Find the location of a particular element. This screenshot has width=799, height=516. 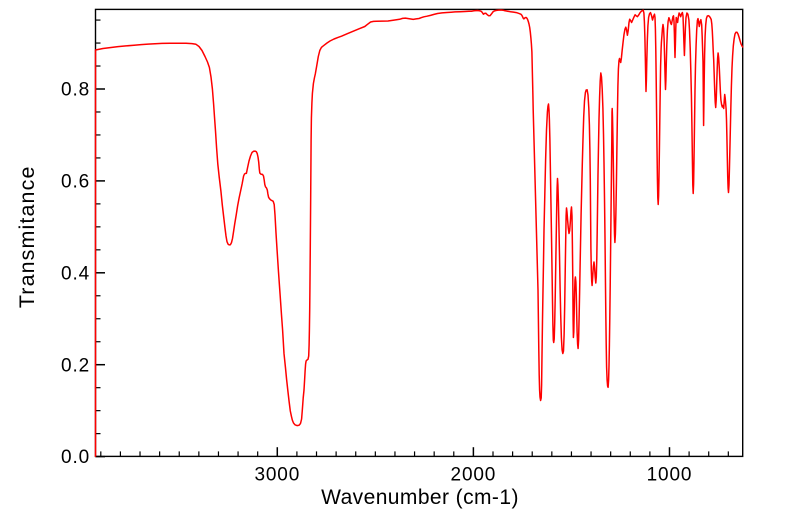

svg-text: Transmitance is located at coordinates (27, 236).